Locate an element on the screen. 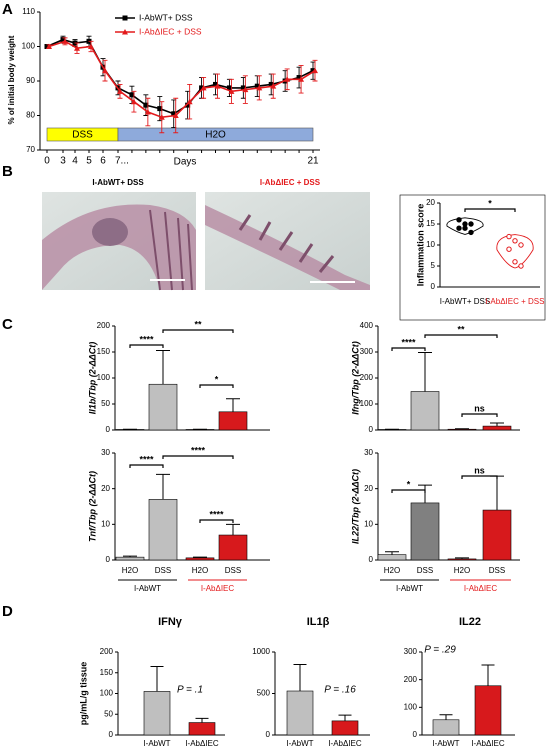  x-tick-label: I-AbWT+ DSS is located at coordinates (465, 301).